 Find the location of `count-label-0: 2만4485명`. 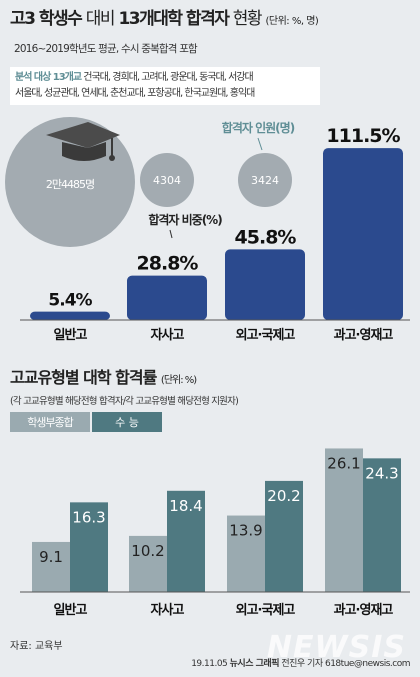

count-label-0: 2만4485명 is located at coordinates (70, 184).